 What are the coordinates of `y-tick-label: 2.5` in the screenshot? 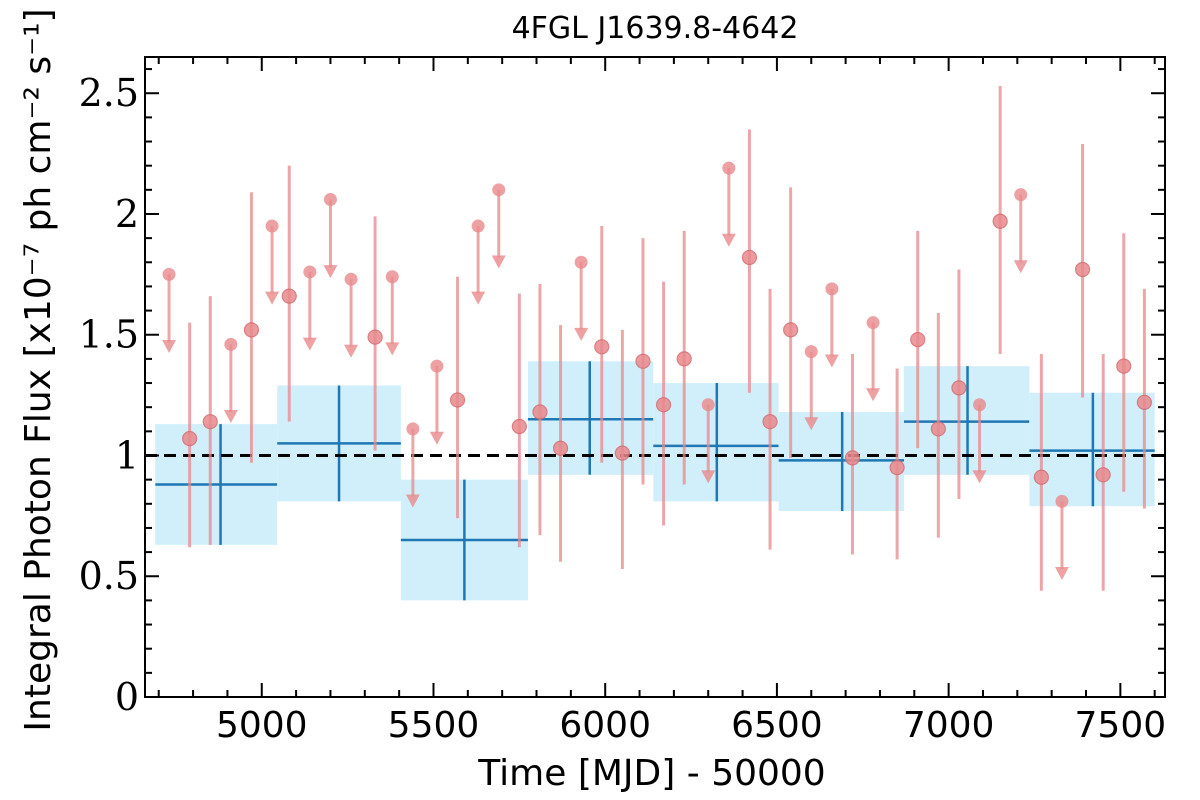 It's located at (109, 93).